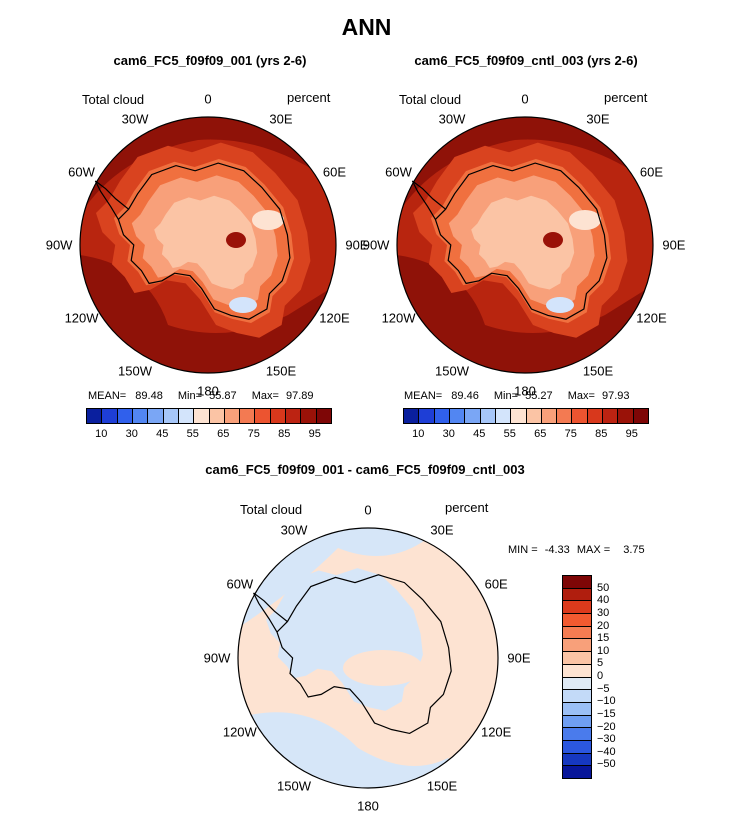 Image resolution: width=733 pixels, height=814 pixels. Describe the element at coordinates (135, 119) in the screenshot. I see `longitude-label: 30W` at that location.